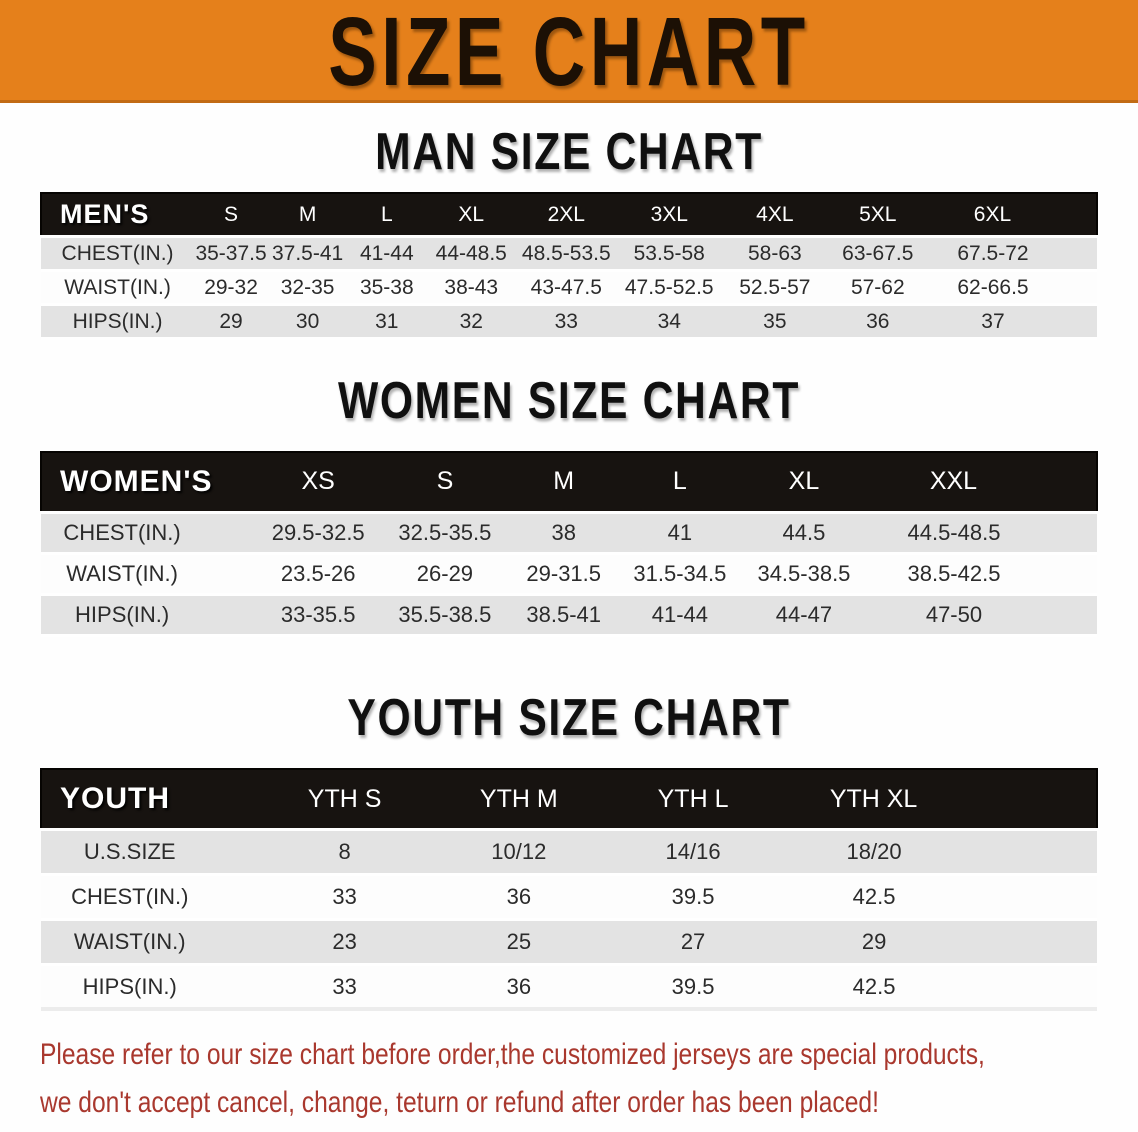 This screenshot has width=1138, height=1132. What do you see at coordinates (775, 322) in the screenshot?
I see `size-value-cell: 35` at bounding box center [775, 322].